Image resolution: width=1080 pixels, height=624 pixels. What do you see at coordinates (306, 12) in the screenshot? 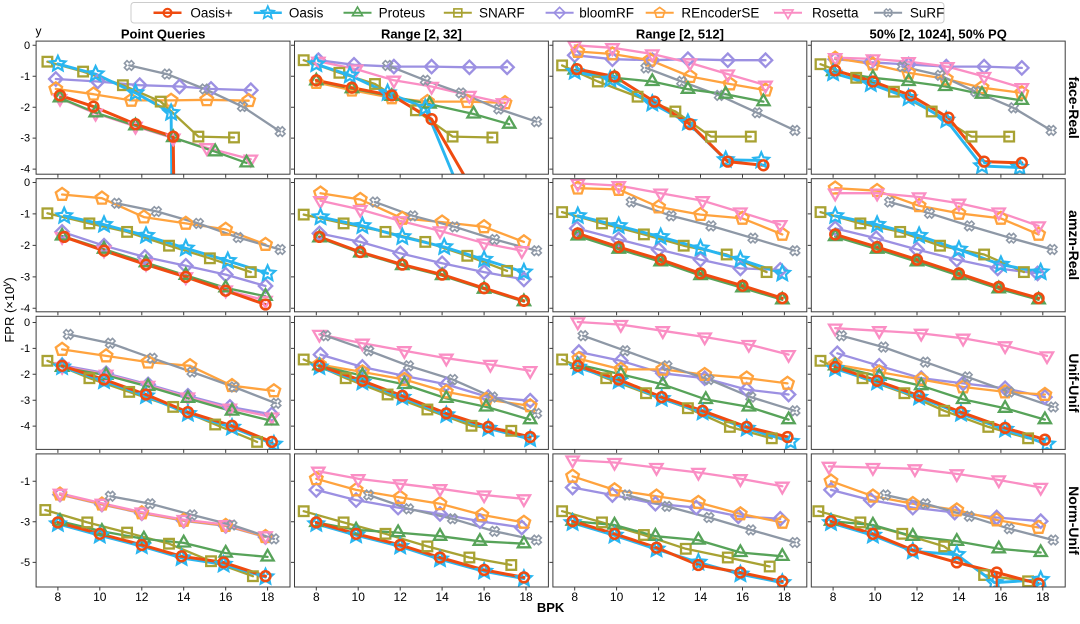
I see `svg-text: Oasis` at bounding box center [306, 12].